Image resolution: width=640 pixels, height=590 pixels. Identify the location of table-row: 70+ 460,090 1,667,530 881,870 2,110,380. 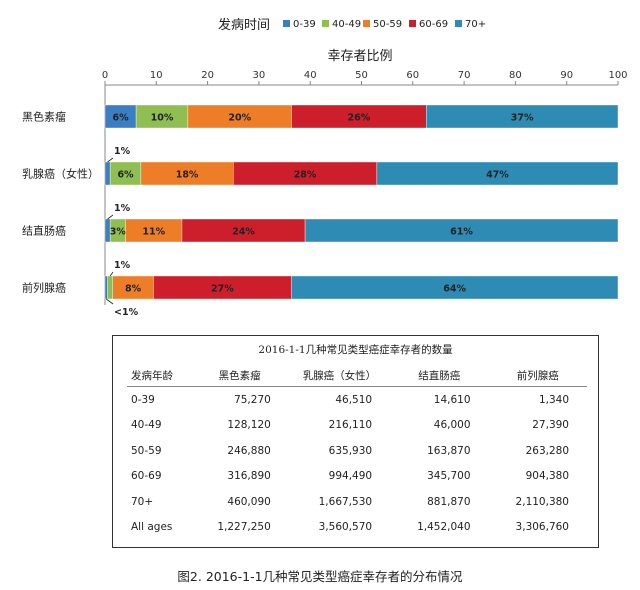
(357, 502).